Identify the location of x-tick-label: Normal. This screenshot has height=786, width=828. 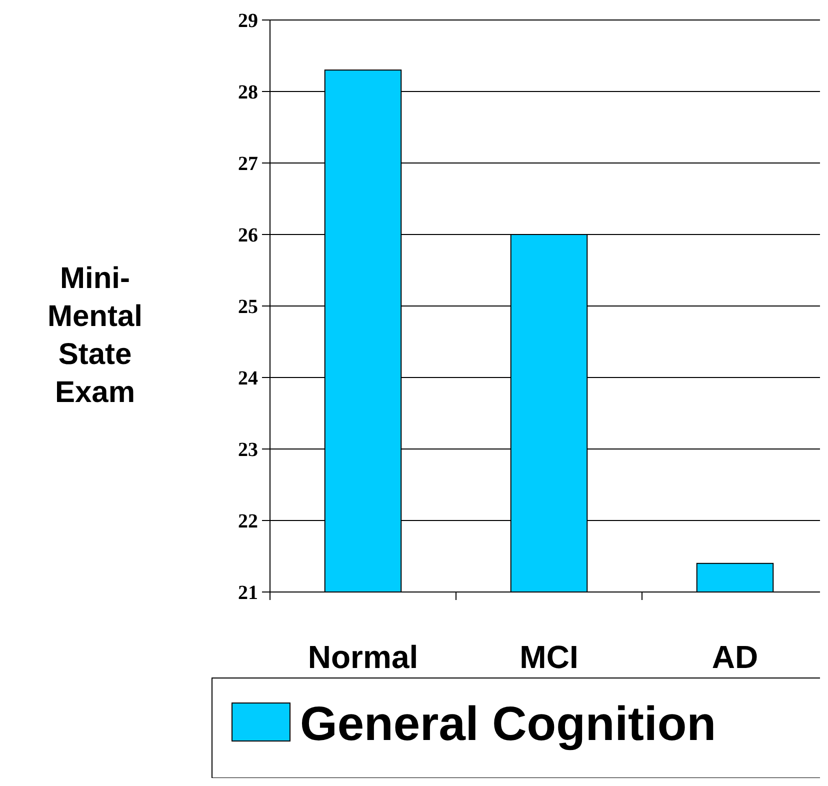
(363, 657).